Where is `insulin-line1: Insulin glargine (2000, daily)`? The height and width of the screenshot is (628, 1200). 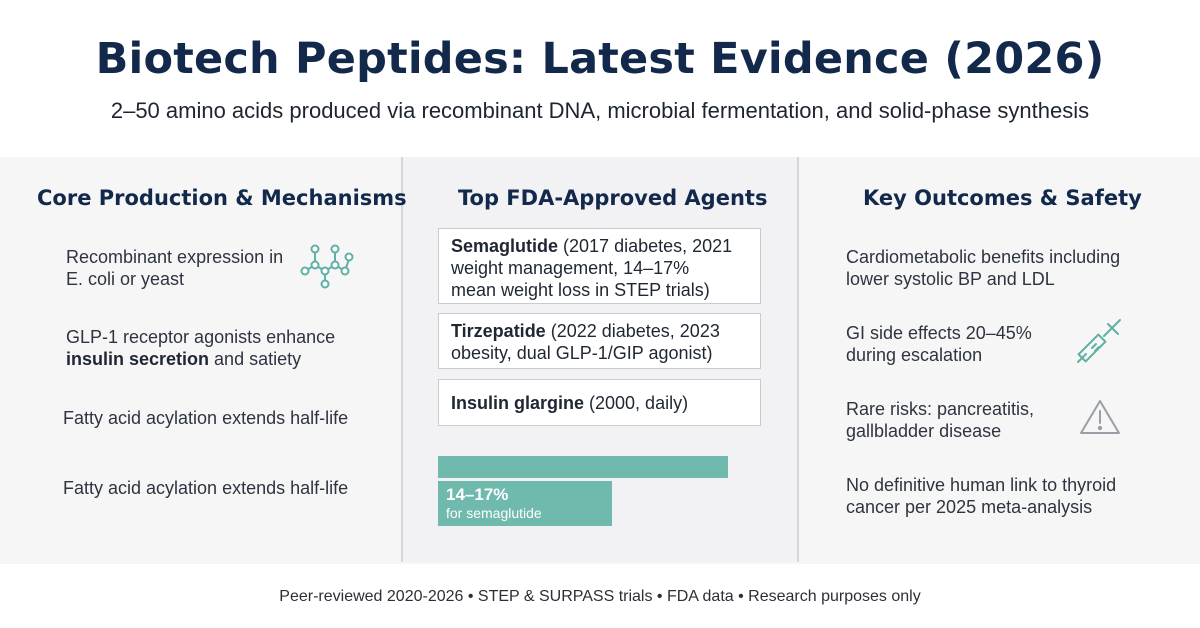
insulin-line1: Insulin glargine (2000, daily) is located at coordinates (599, 403).